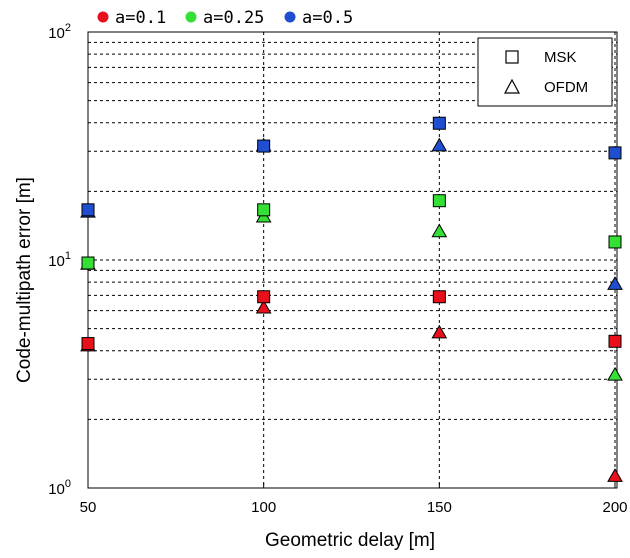  I want to click on x-axis-label: Geometric delay [m], so click(350, 540).